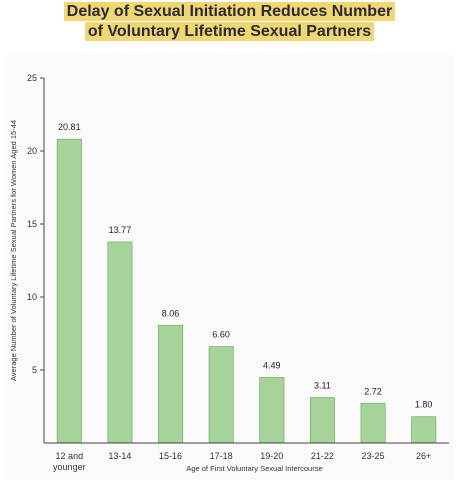 This screenshot has width=459, height=480. Describe the element at coordinates (69, 461) in the screenshot. I see `x-tick-label: 12 and younger` at that location.